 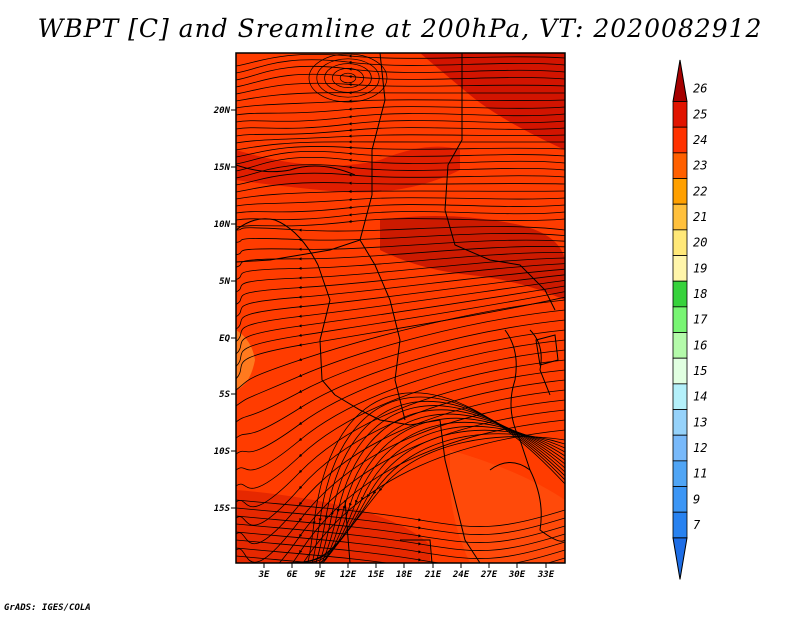 What do you see at coordinates (348, 575) in the screenshot?
I see `lon-tick-label: 12E` at bounding box center [348, 575].